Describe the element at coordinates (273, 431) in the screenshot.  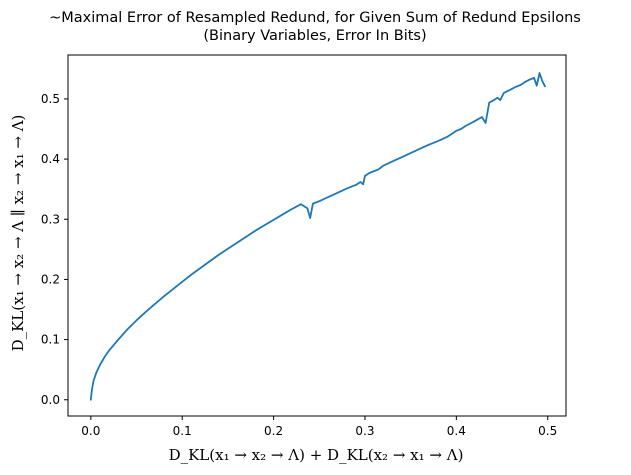
I see `x-tick-label: 0.2` at that location.